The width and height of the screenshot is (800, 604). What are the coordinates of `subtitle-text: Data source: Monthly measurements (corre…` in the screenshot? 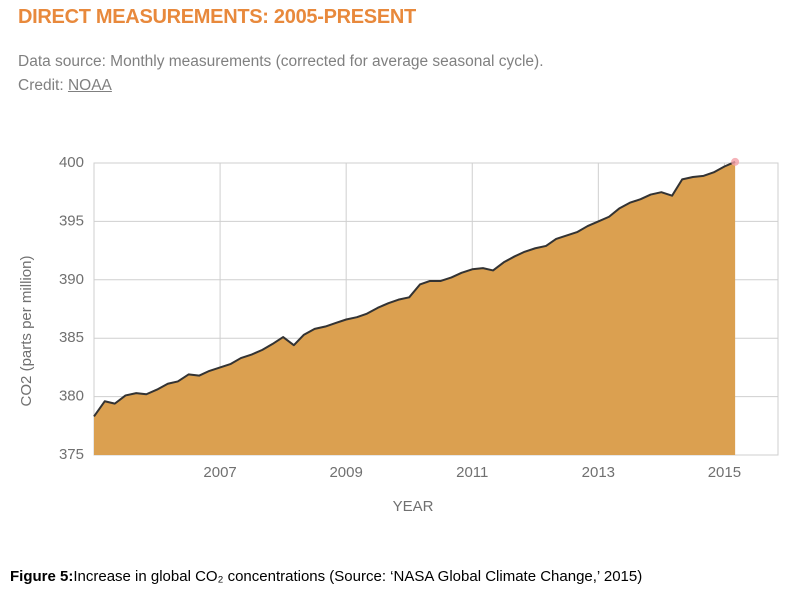 It's located at (281, 73).